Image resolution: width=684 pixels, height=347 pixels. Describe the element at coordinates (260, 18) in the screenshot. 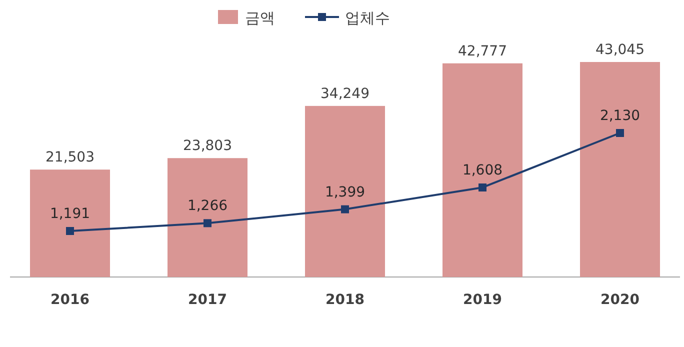

I see `legend-label: 금액` at that location.